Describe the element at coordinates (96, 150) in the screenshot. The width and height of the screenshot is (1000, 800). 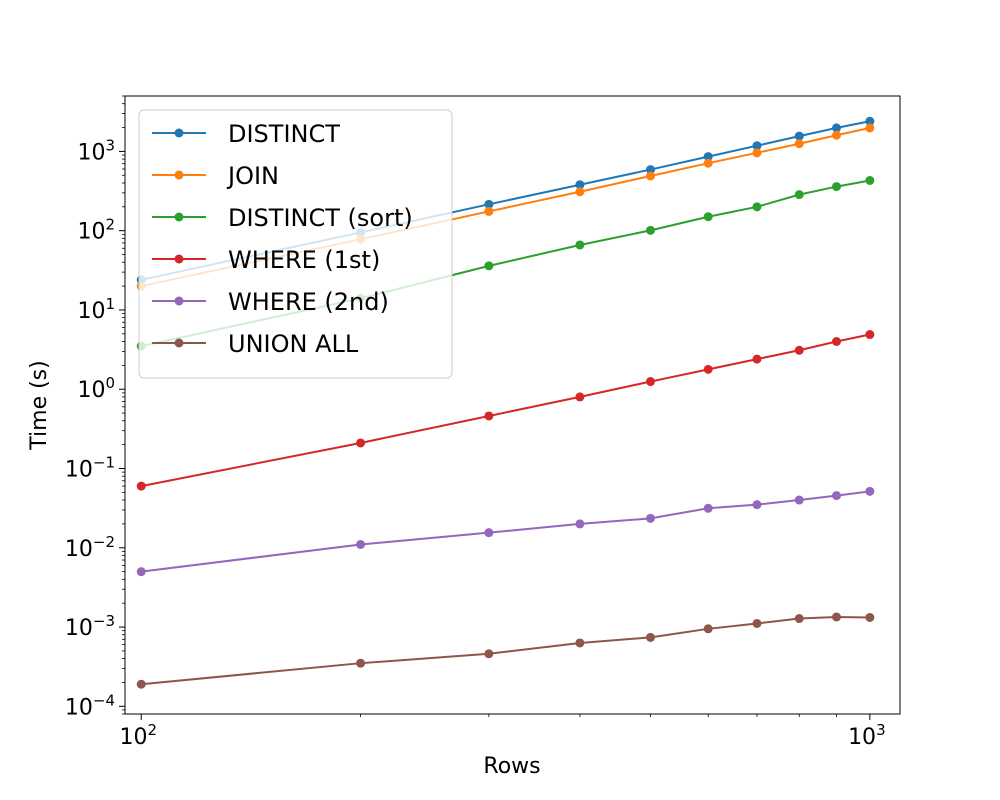
I see `y-tick-label: 10³` at that location.